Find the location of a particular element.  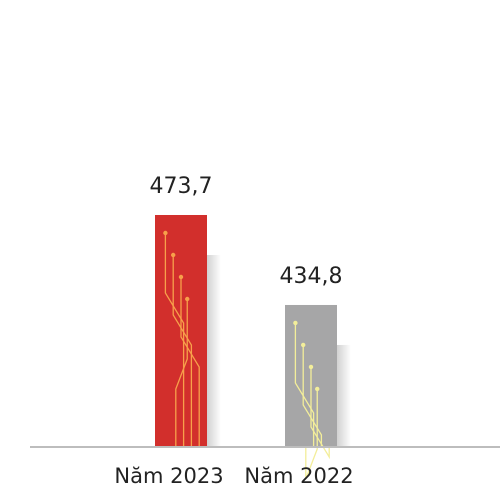

x-tick-label: Năm 2023 is located at coordinates (168, 476).